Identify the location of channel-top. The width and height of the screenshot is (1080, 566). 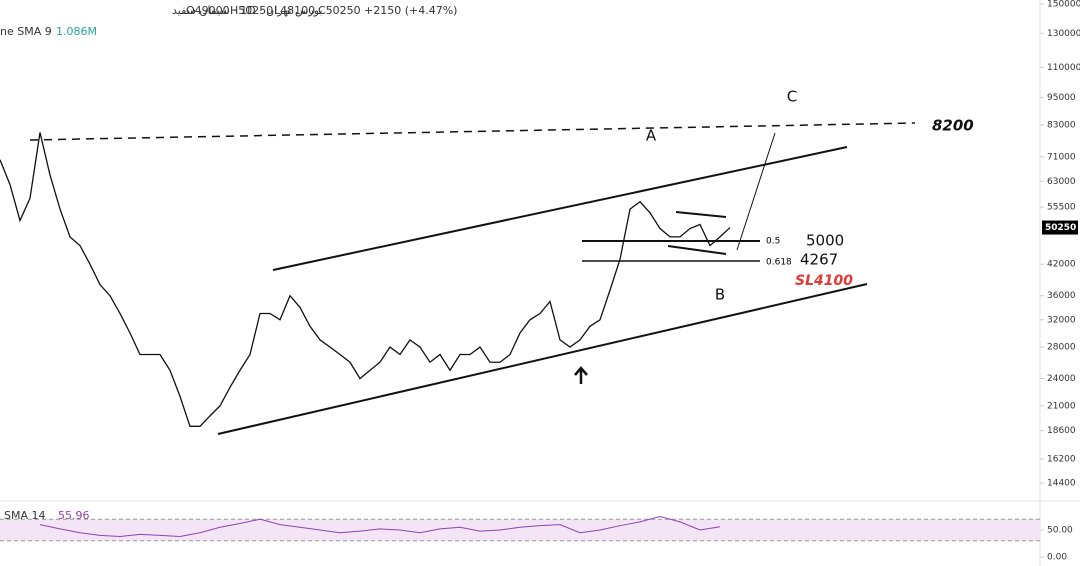
(560, 208).